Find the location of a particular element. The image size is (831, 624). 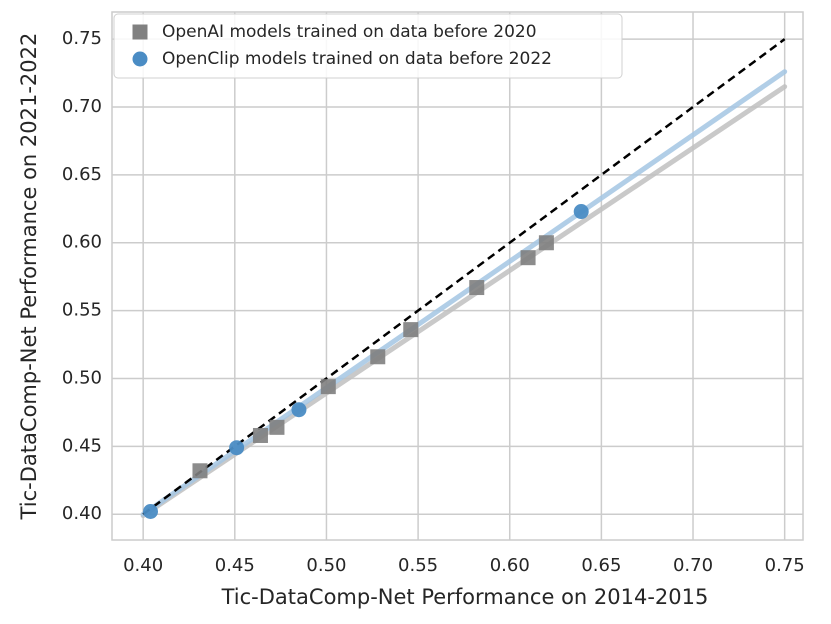

x-tick-label: 0.50 is located at coordinates (326, 565).